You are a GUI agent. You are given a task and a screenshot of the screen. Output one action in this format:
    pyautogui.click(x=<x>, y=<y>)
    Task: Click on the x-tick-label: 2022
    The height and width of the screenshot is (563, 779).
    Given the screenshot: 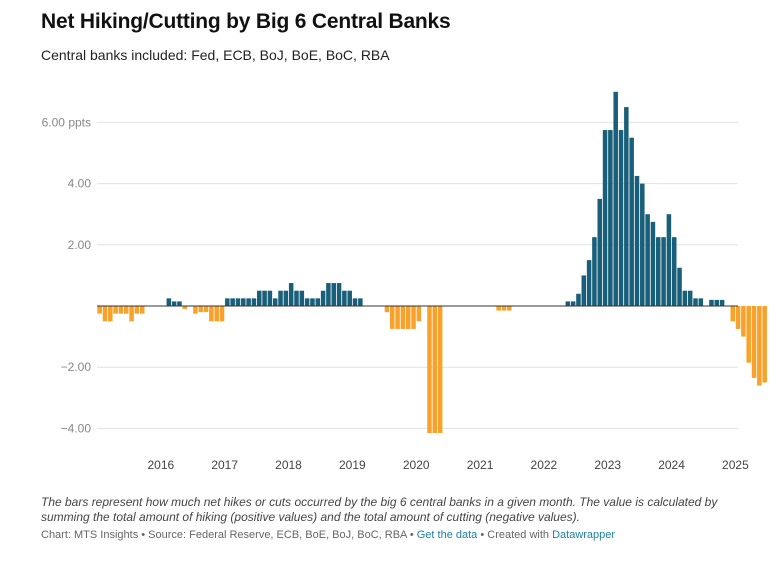 What is the action you would take?
    pyautogui.click(x=544, y=465)
    